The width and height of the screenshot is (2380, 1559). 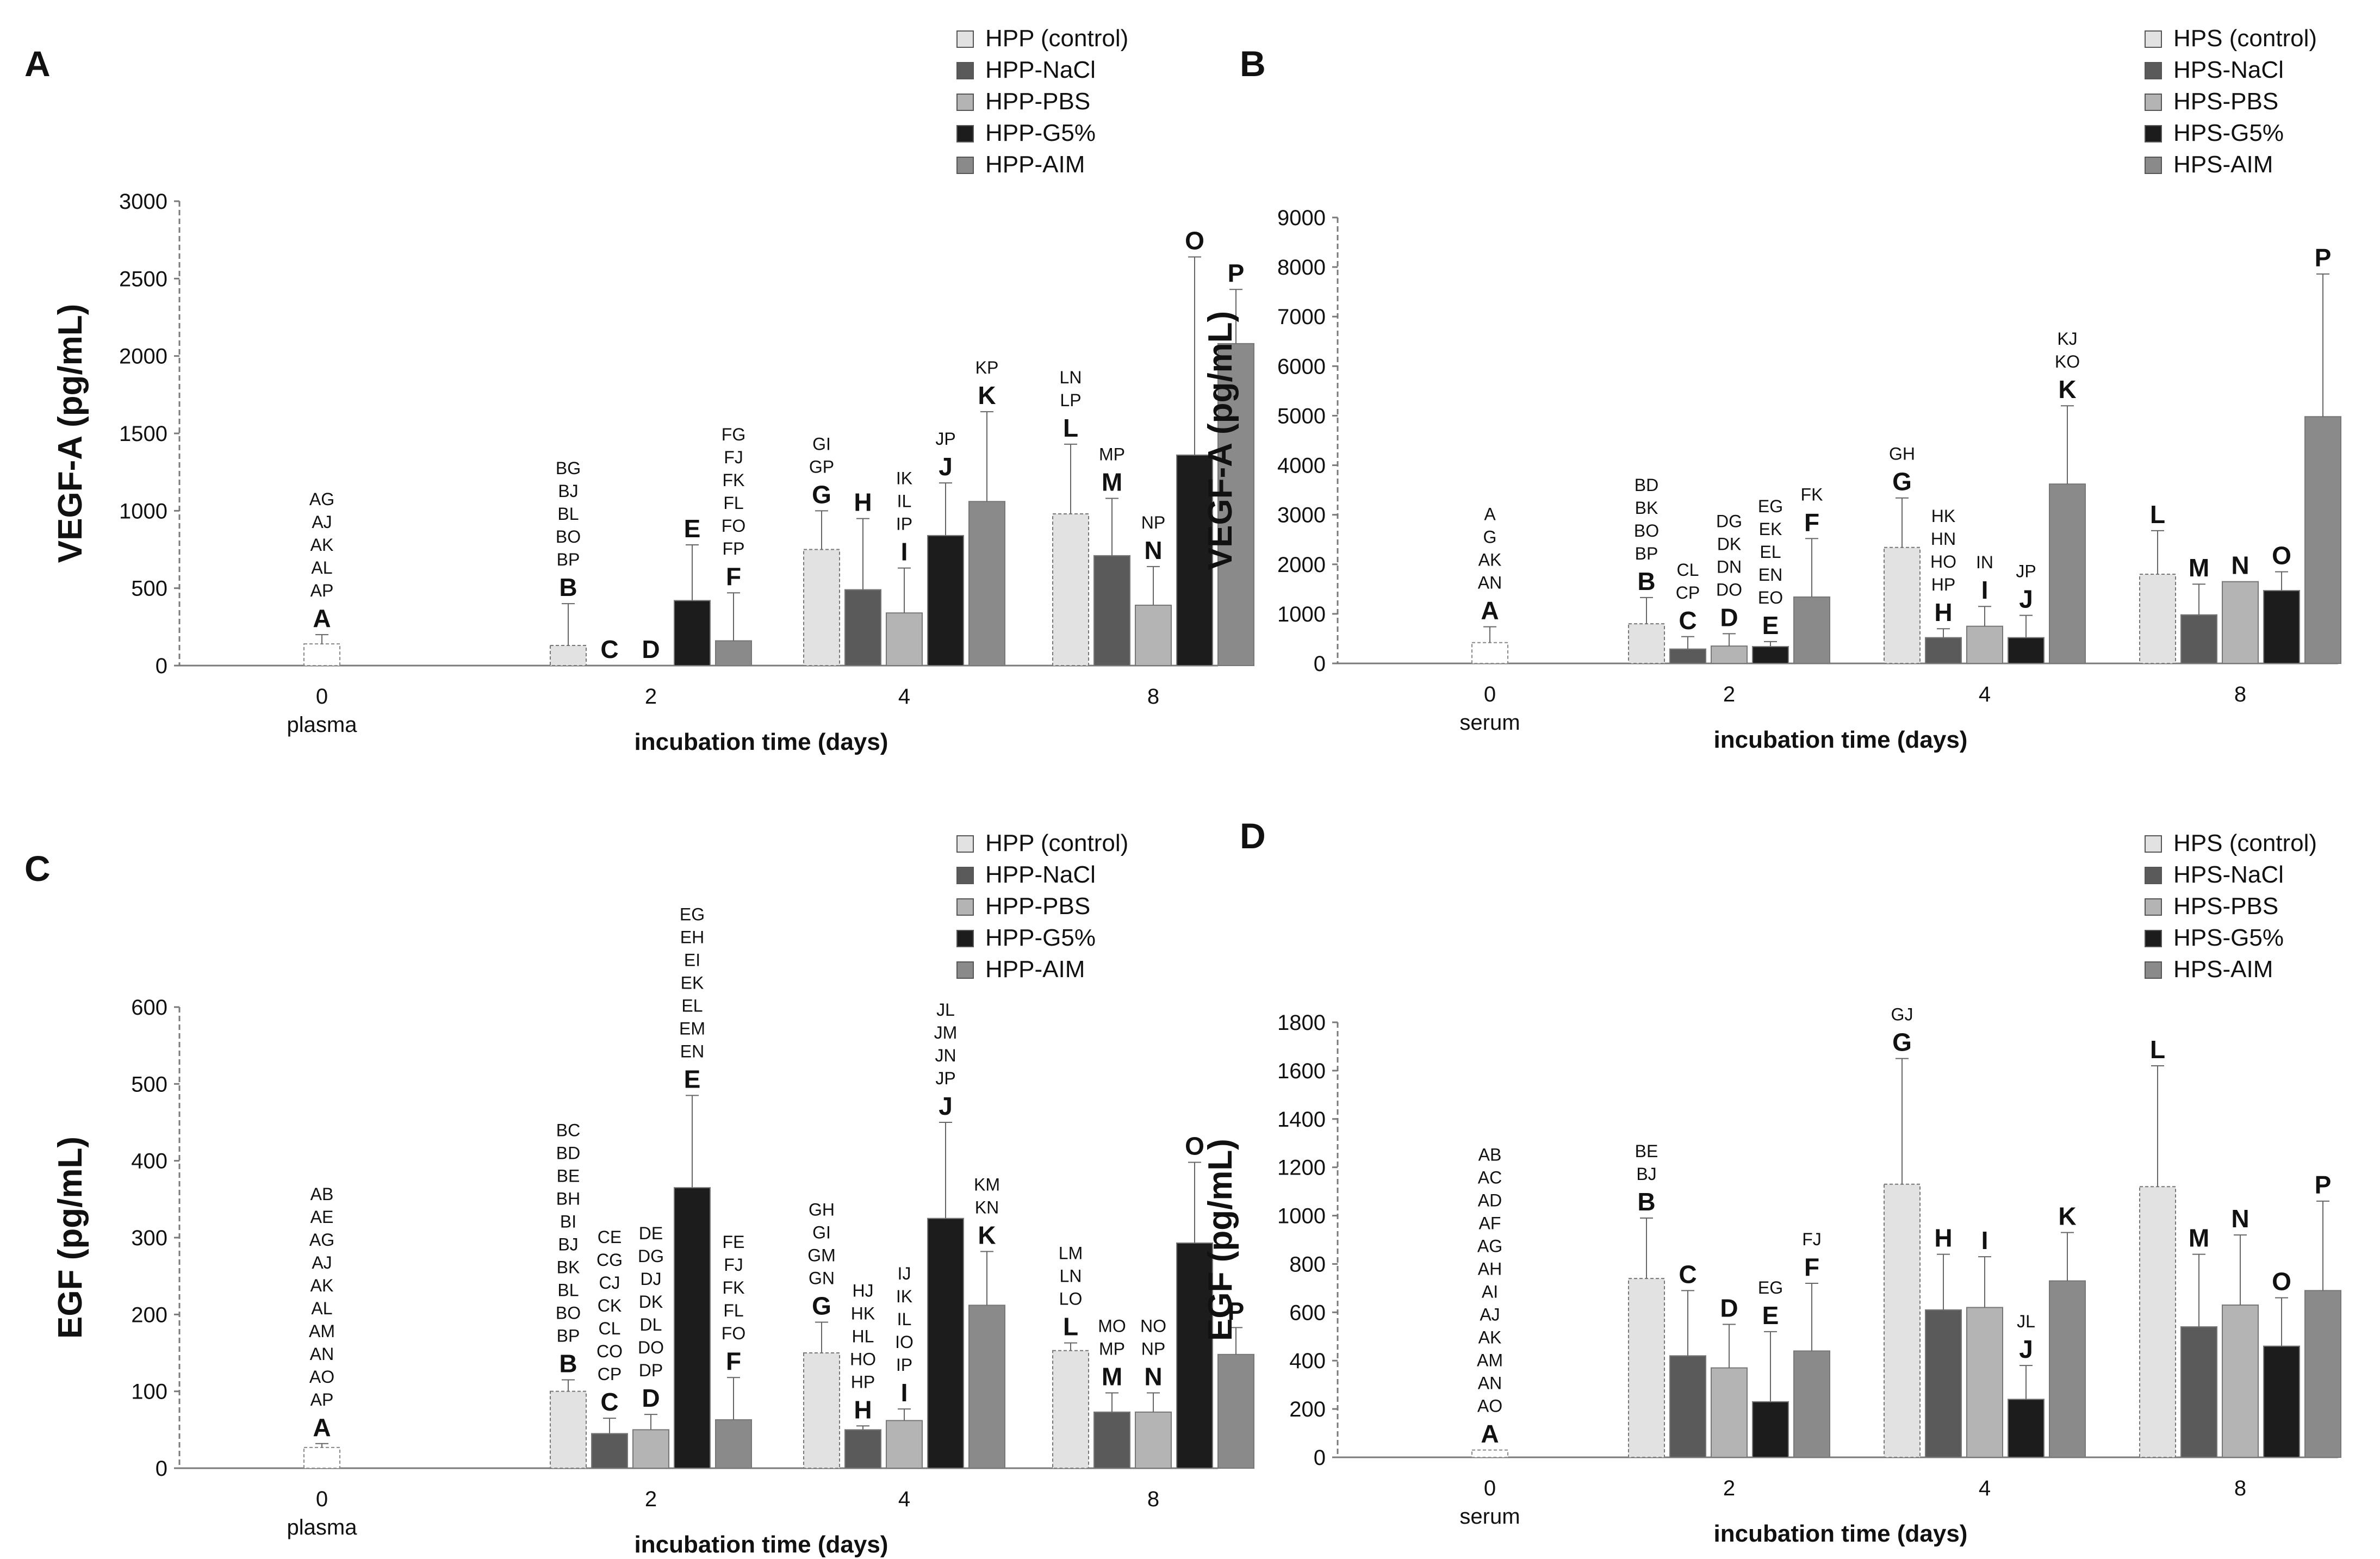 I want to click on group-letter: C, so click(x=1688, y=1274).